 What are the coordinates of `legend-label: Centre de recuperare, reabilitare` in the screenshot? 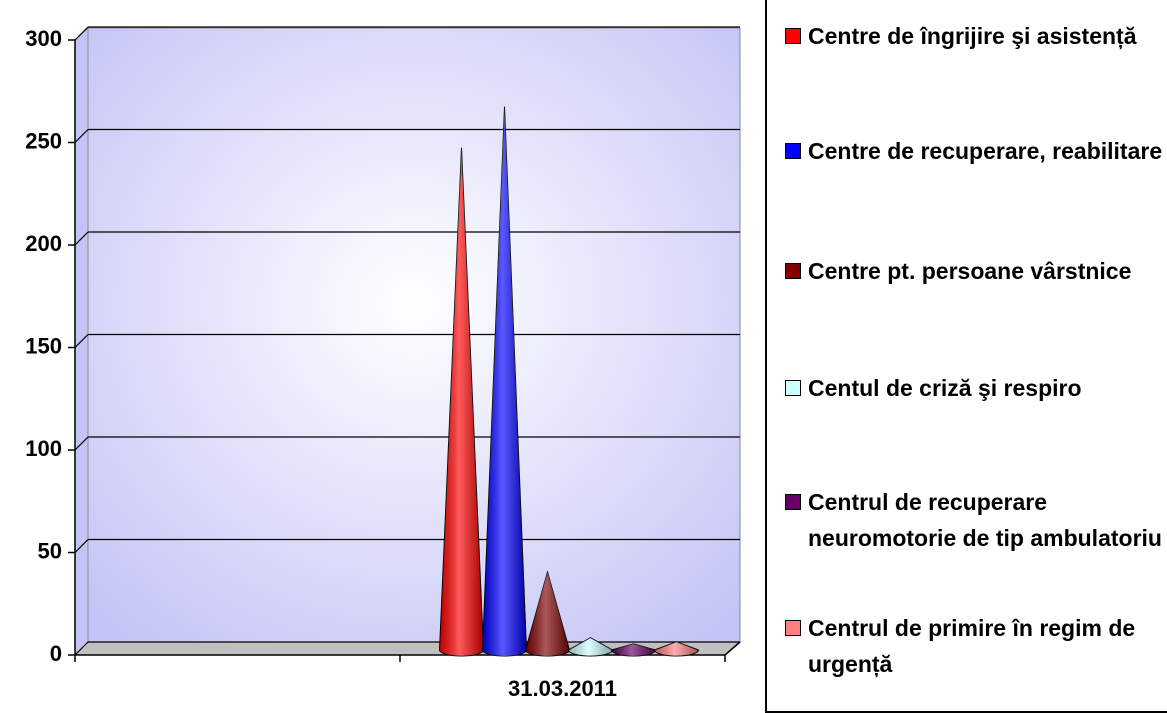 It's located at (985, 151).